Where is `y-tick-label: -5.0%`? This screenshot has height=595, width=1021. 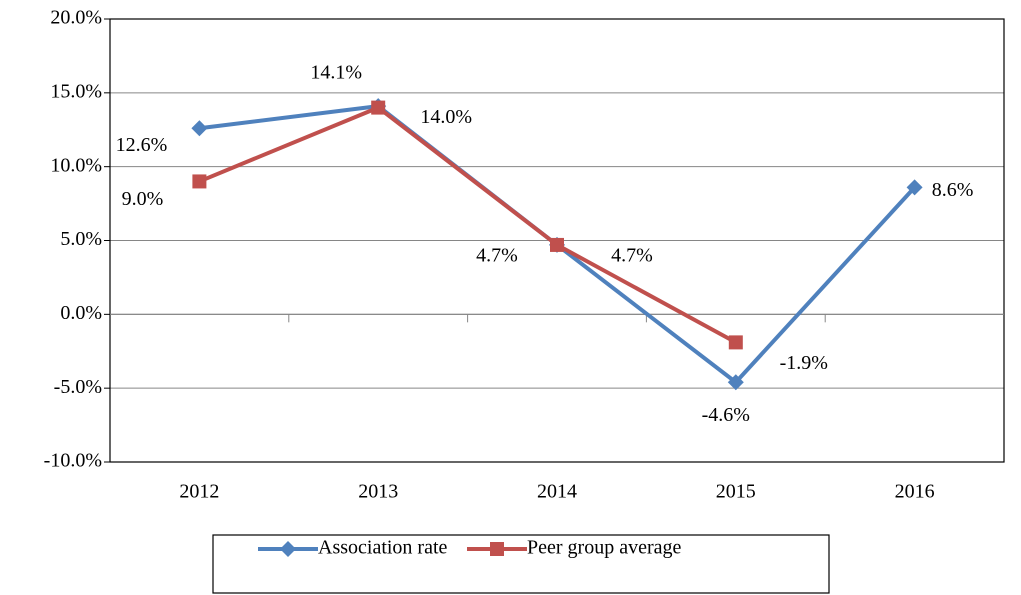
y-tick-label: -5.0% is located at coordinates (78, 387).